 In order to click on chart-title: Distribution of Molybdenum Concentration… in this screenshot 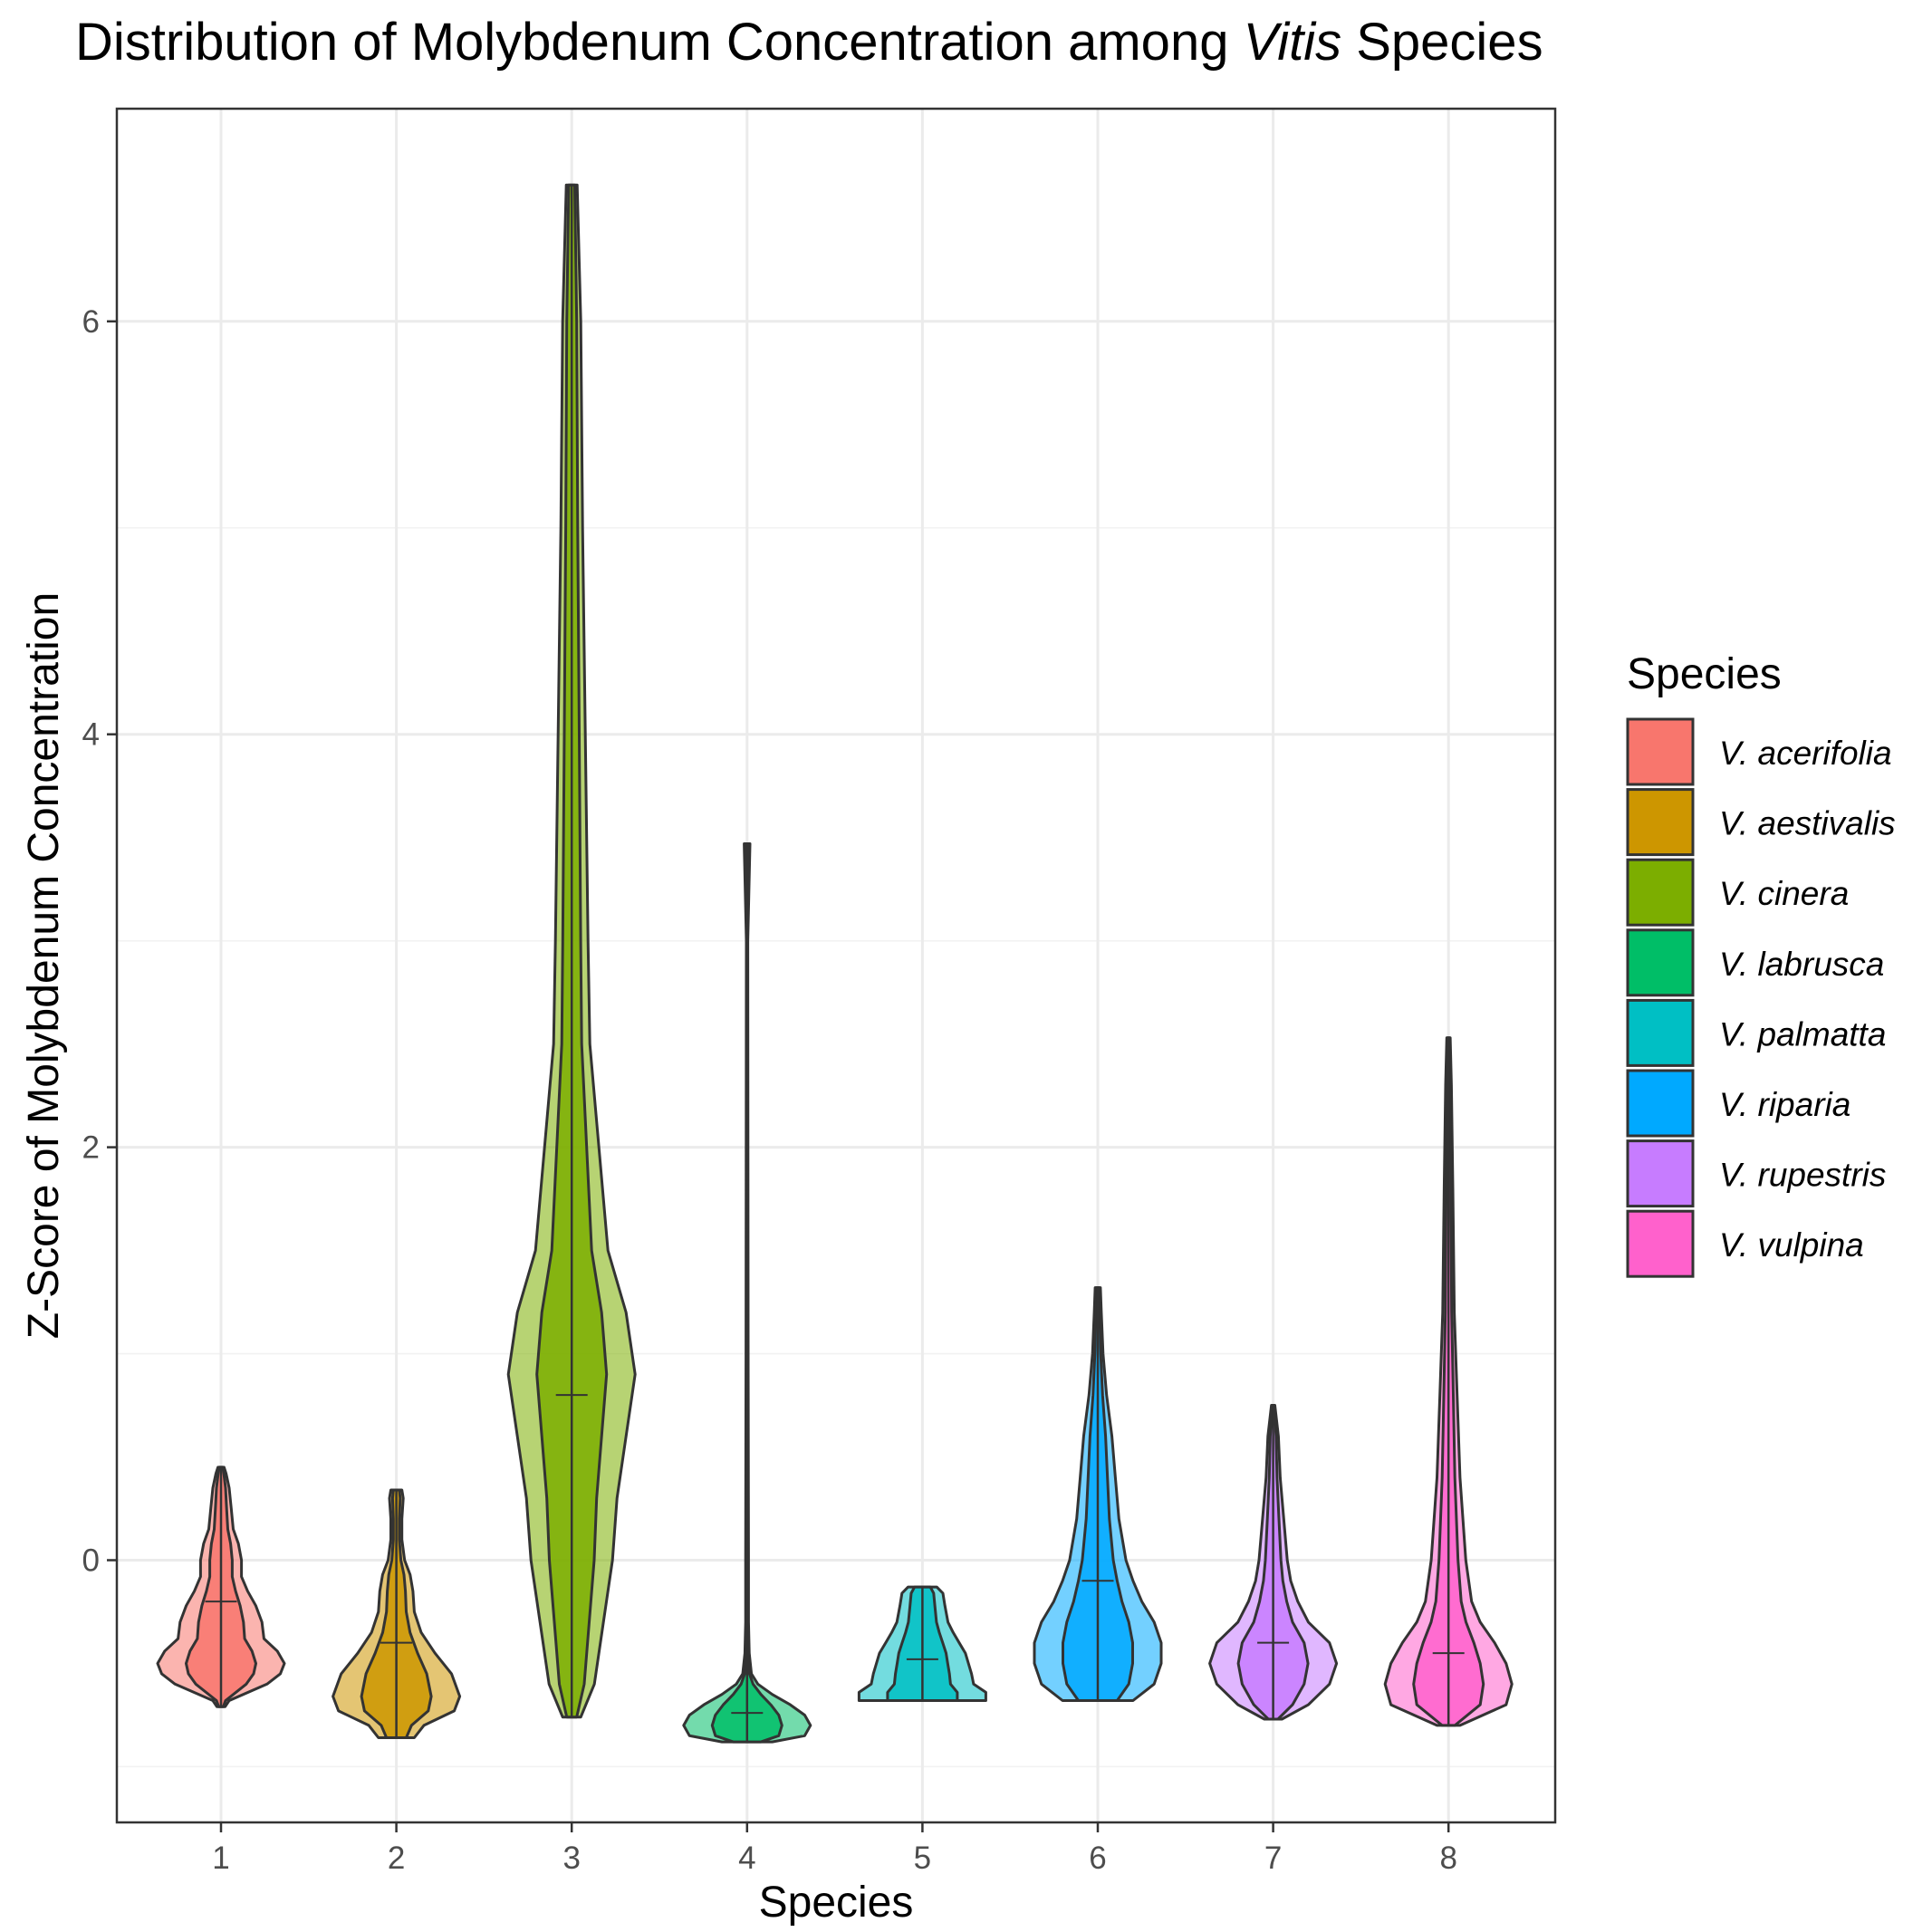, I will do `click(809, 42)`.